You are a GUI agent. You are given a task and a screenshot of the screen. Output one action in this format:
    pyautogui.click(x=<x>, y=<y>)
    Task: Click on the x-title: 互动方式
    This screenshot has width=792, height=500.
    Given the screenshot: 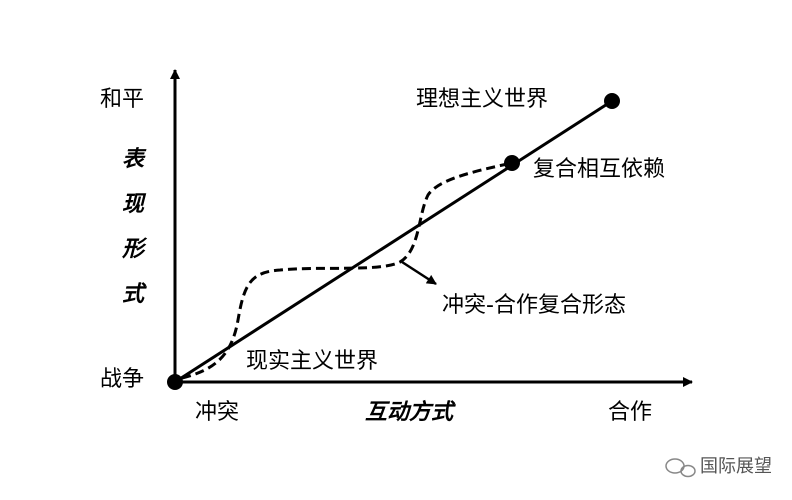 What is the action you would take?
    pyautogui.click(x=410, y=412)
    